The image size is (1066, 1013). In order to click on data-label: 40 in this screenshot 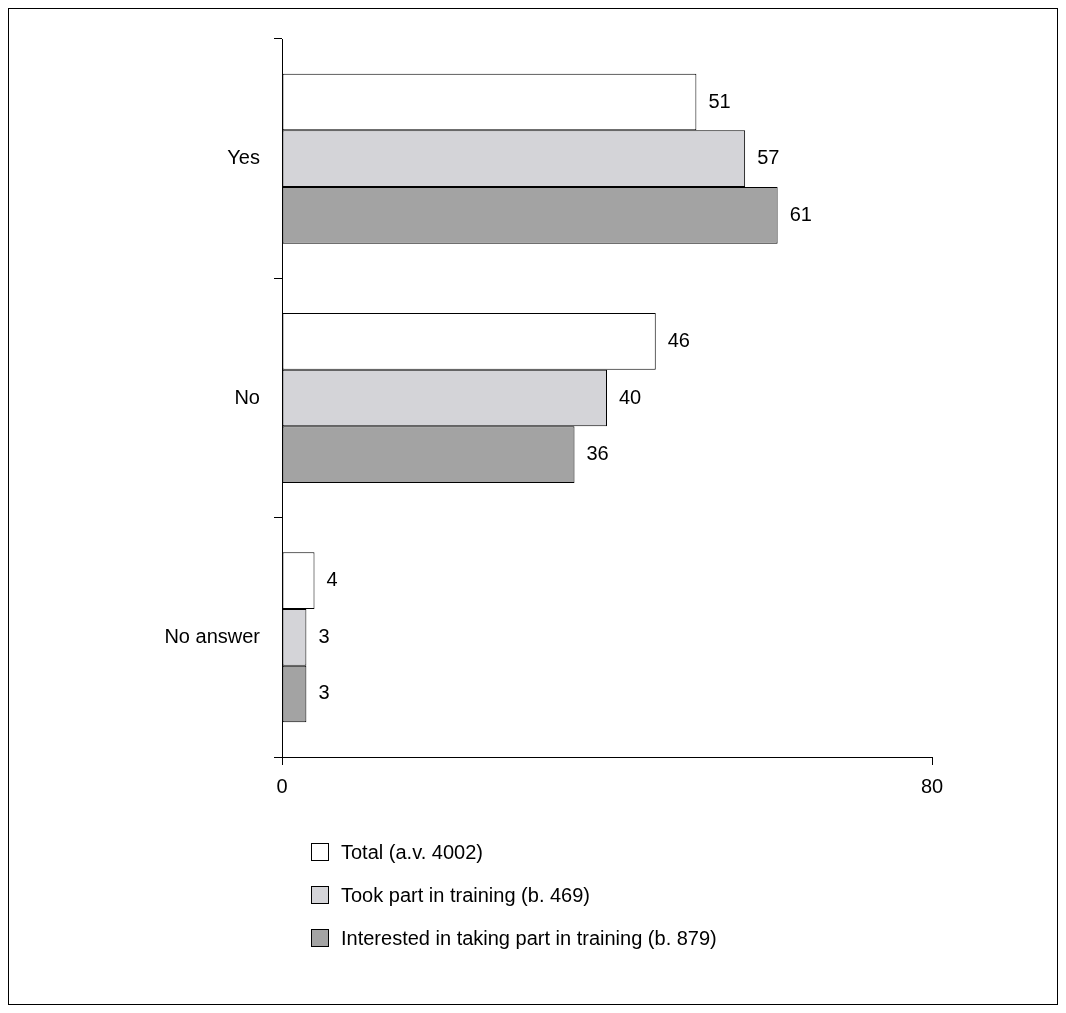, I will do `click(630, 396)`.